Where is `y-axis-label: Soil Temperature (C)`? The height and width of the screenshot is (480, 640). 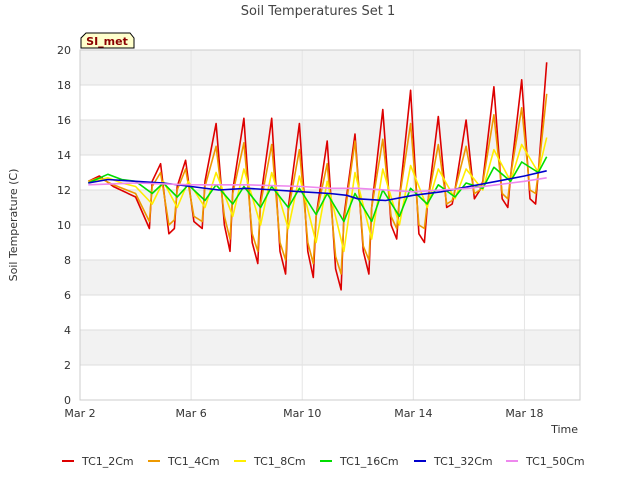 y-axis-label: Soil Temperature (C) is located at coordinates (13, 225).